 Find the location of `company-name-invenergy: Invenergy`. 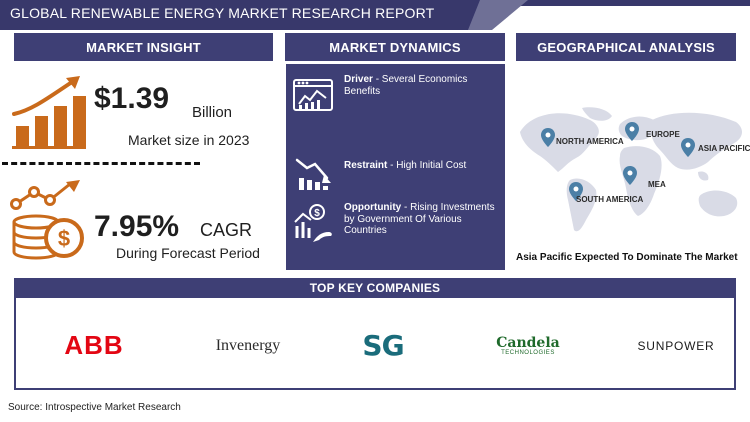

company-name-invenergy: Invenergy is located at coordinates (248, 345).